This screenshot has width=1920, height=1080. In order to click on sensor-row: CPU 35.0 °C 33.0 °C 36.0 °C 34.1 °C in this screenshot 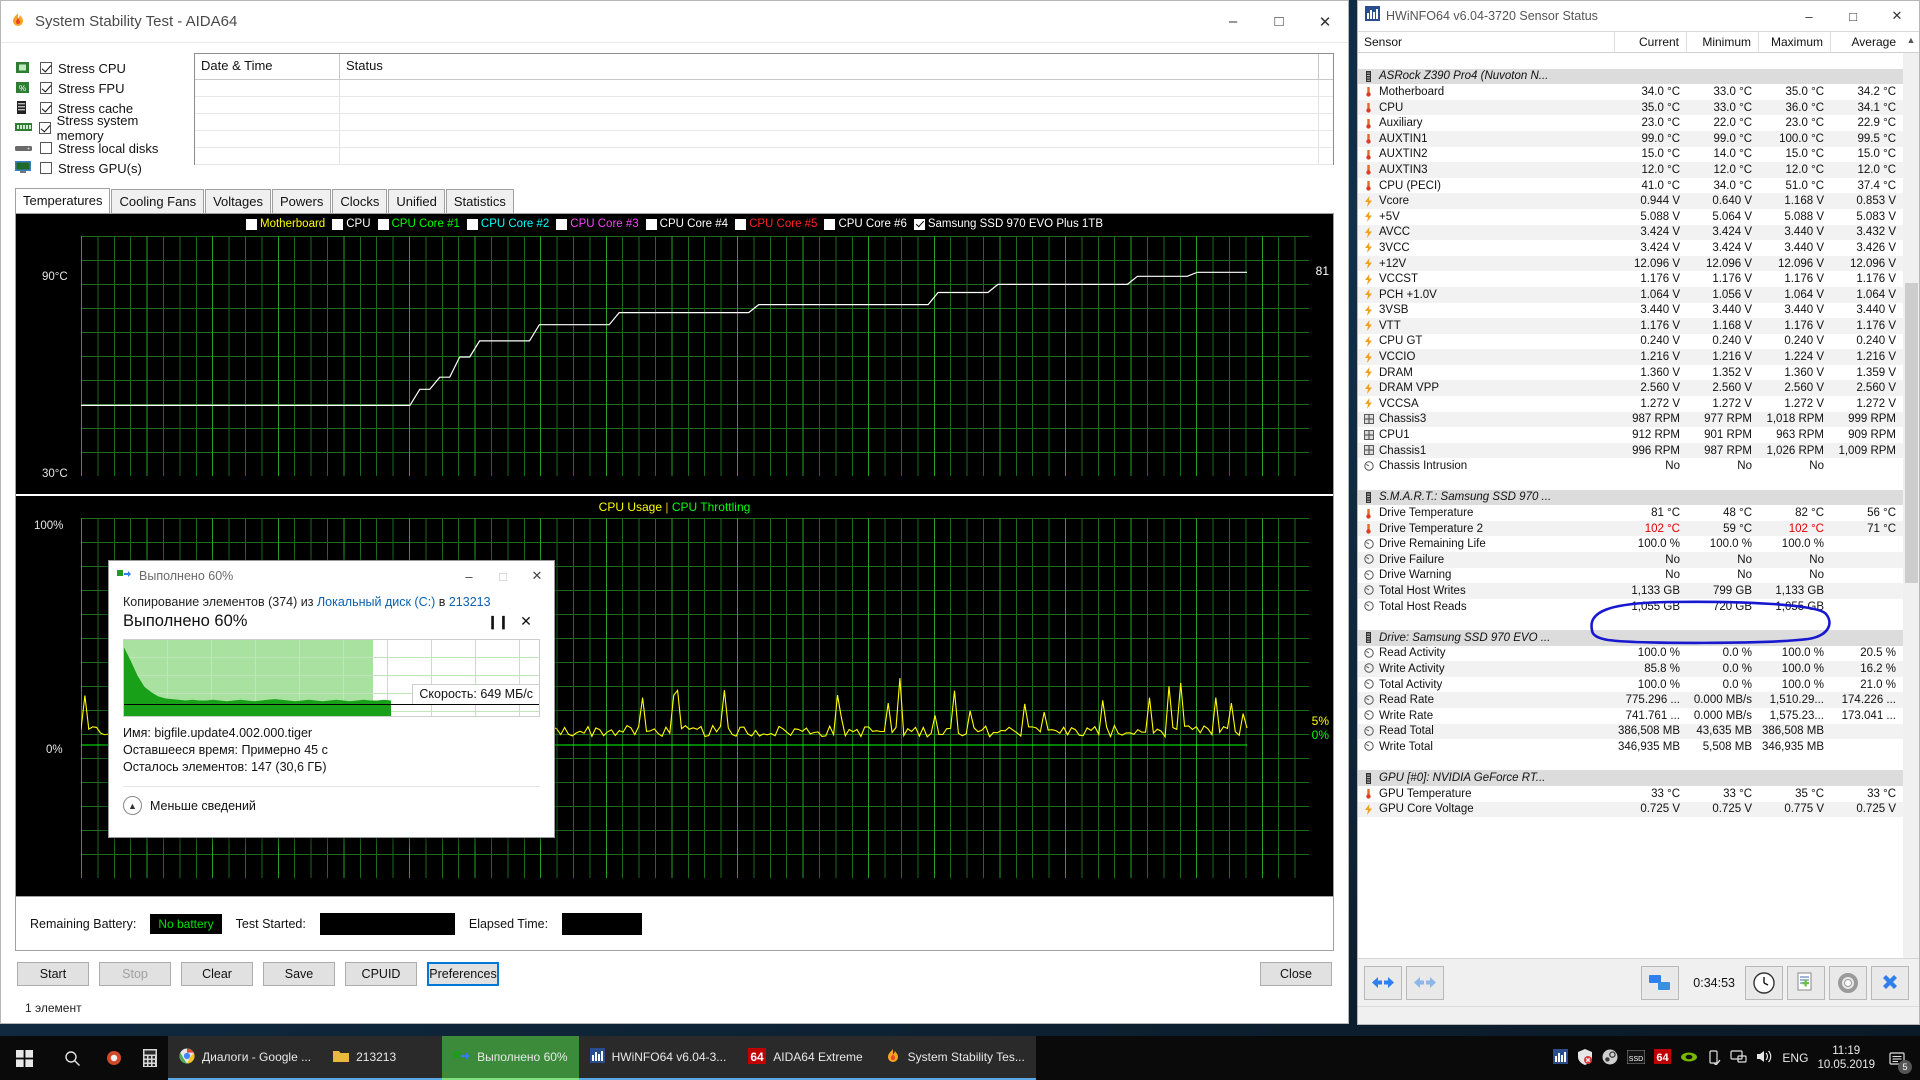, I will do `click(1630, 107)`.